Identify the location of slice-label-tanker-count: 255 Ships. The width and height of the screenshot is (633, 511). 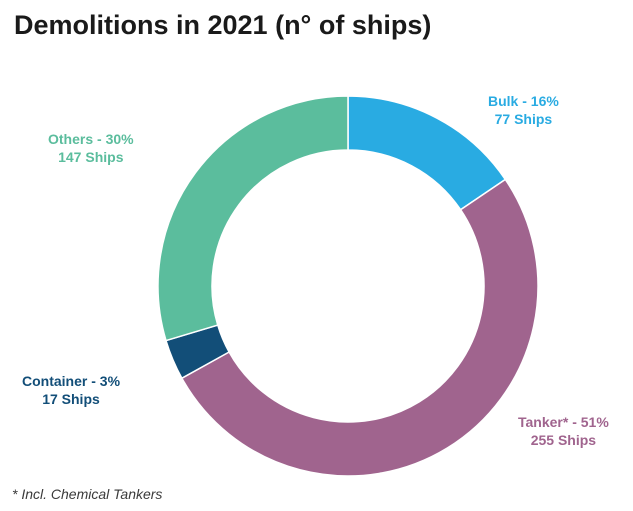
(563, 440).